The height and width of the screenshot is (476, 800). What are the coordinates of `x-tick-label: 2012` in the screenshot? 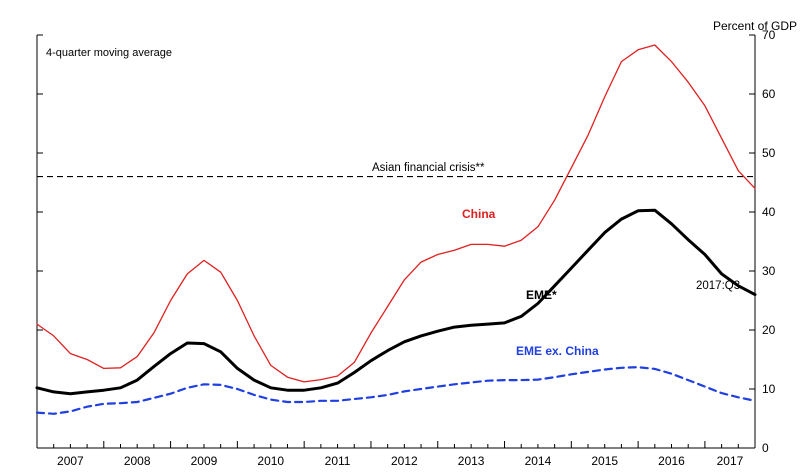 It's located at (404, 461).